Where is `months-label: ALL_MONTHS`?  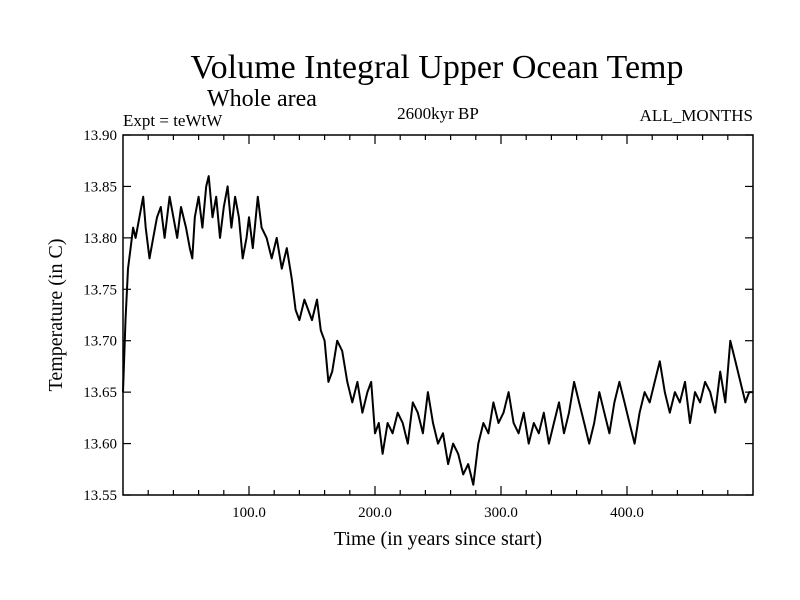
months-label: ALL_MONTHS is located at coordinates (696, 115).